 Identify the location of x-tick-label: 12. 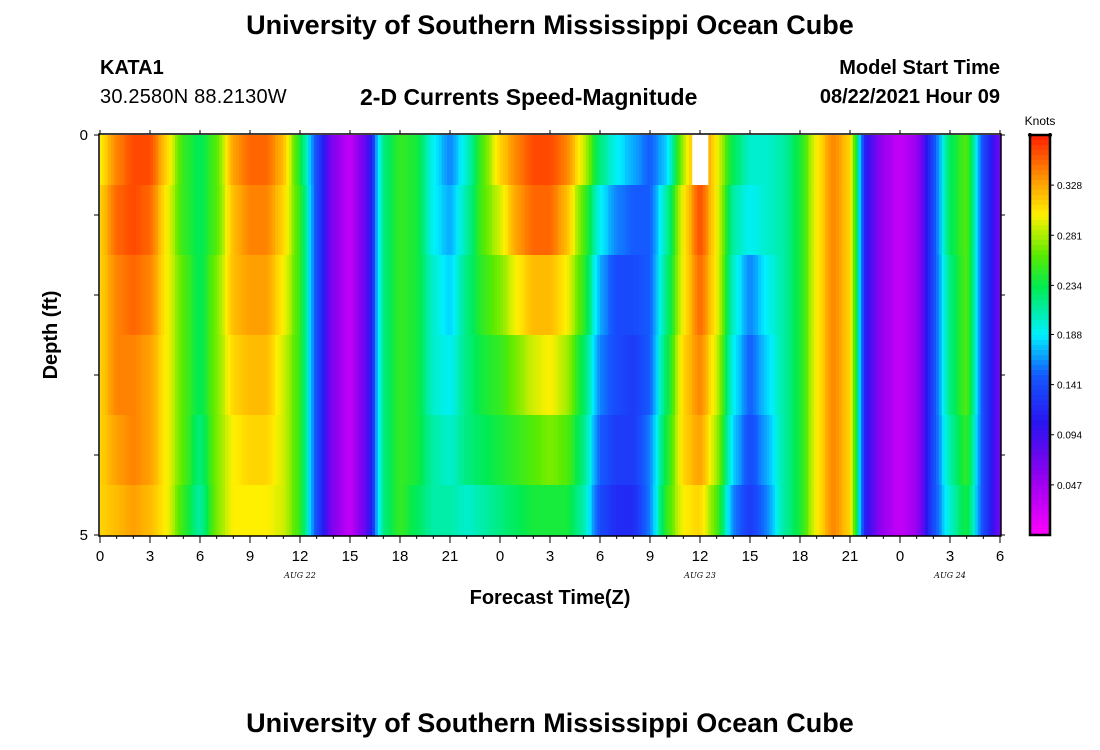
(700, 556).